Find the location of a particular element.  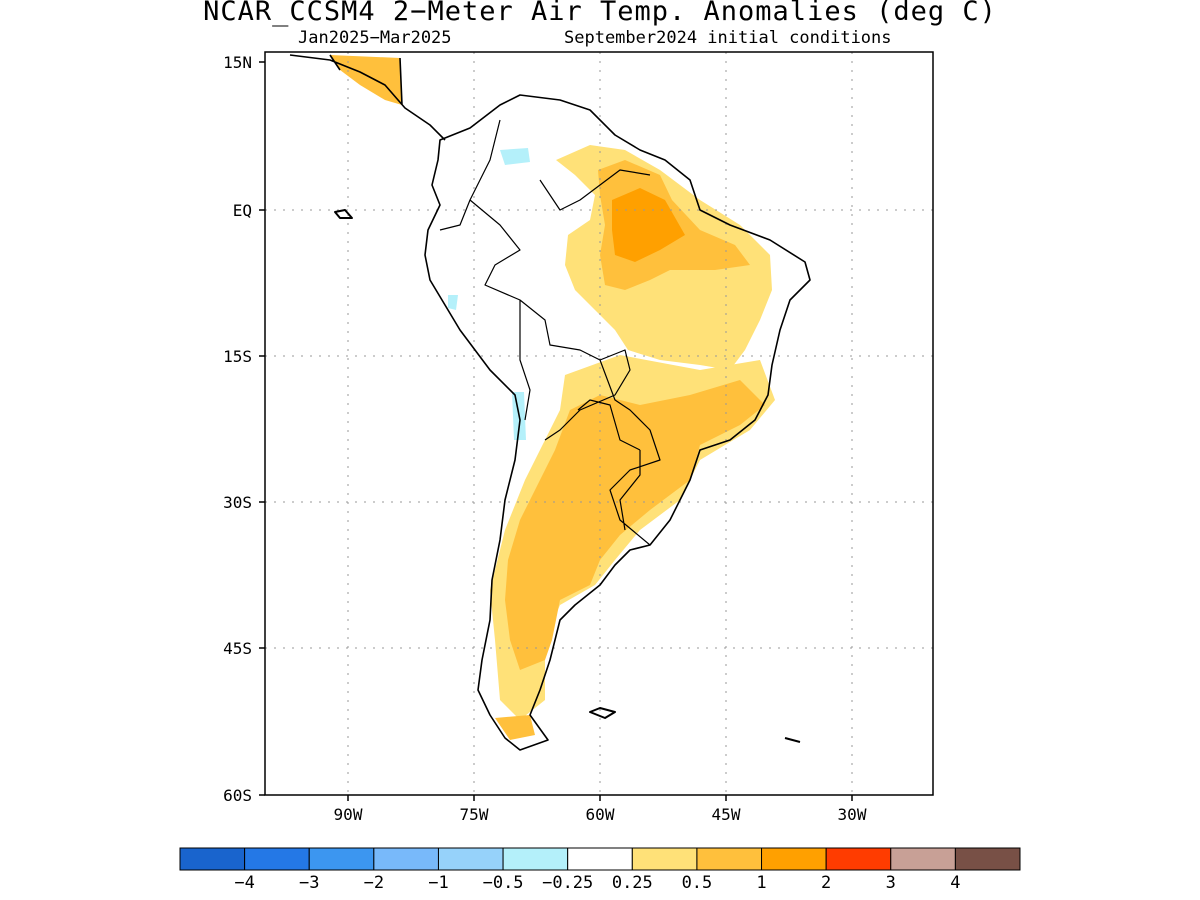

initial-conditions: September2024 initial conditions is located at coordinates (728, 38).